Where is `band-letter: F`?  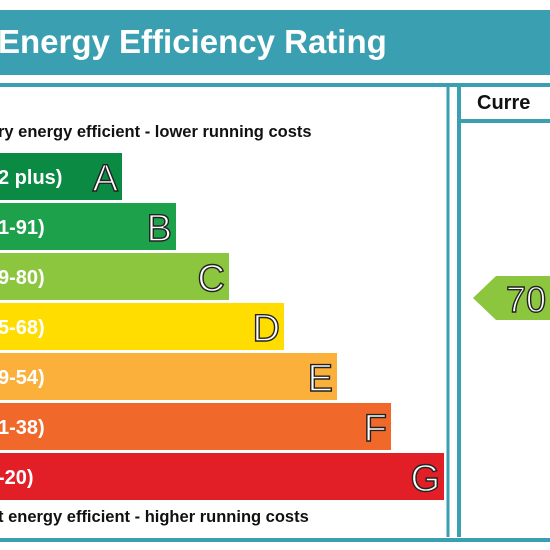
band-letter: F is located at coordinates (375, 429).